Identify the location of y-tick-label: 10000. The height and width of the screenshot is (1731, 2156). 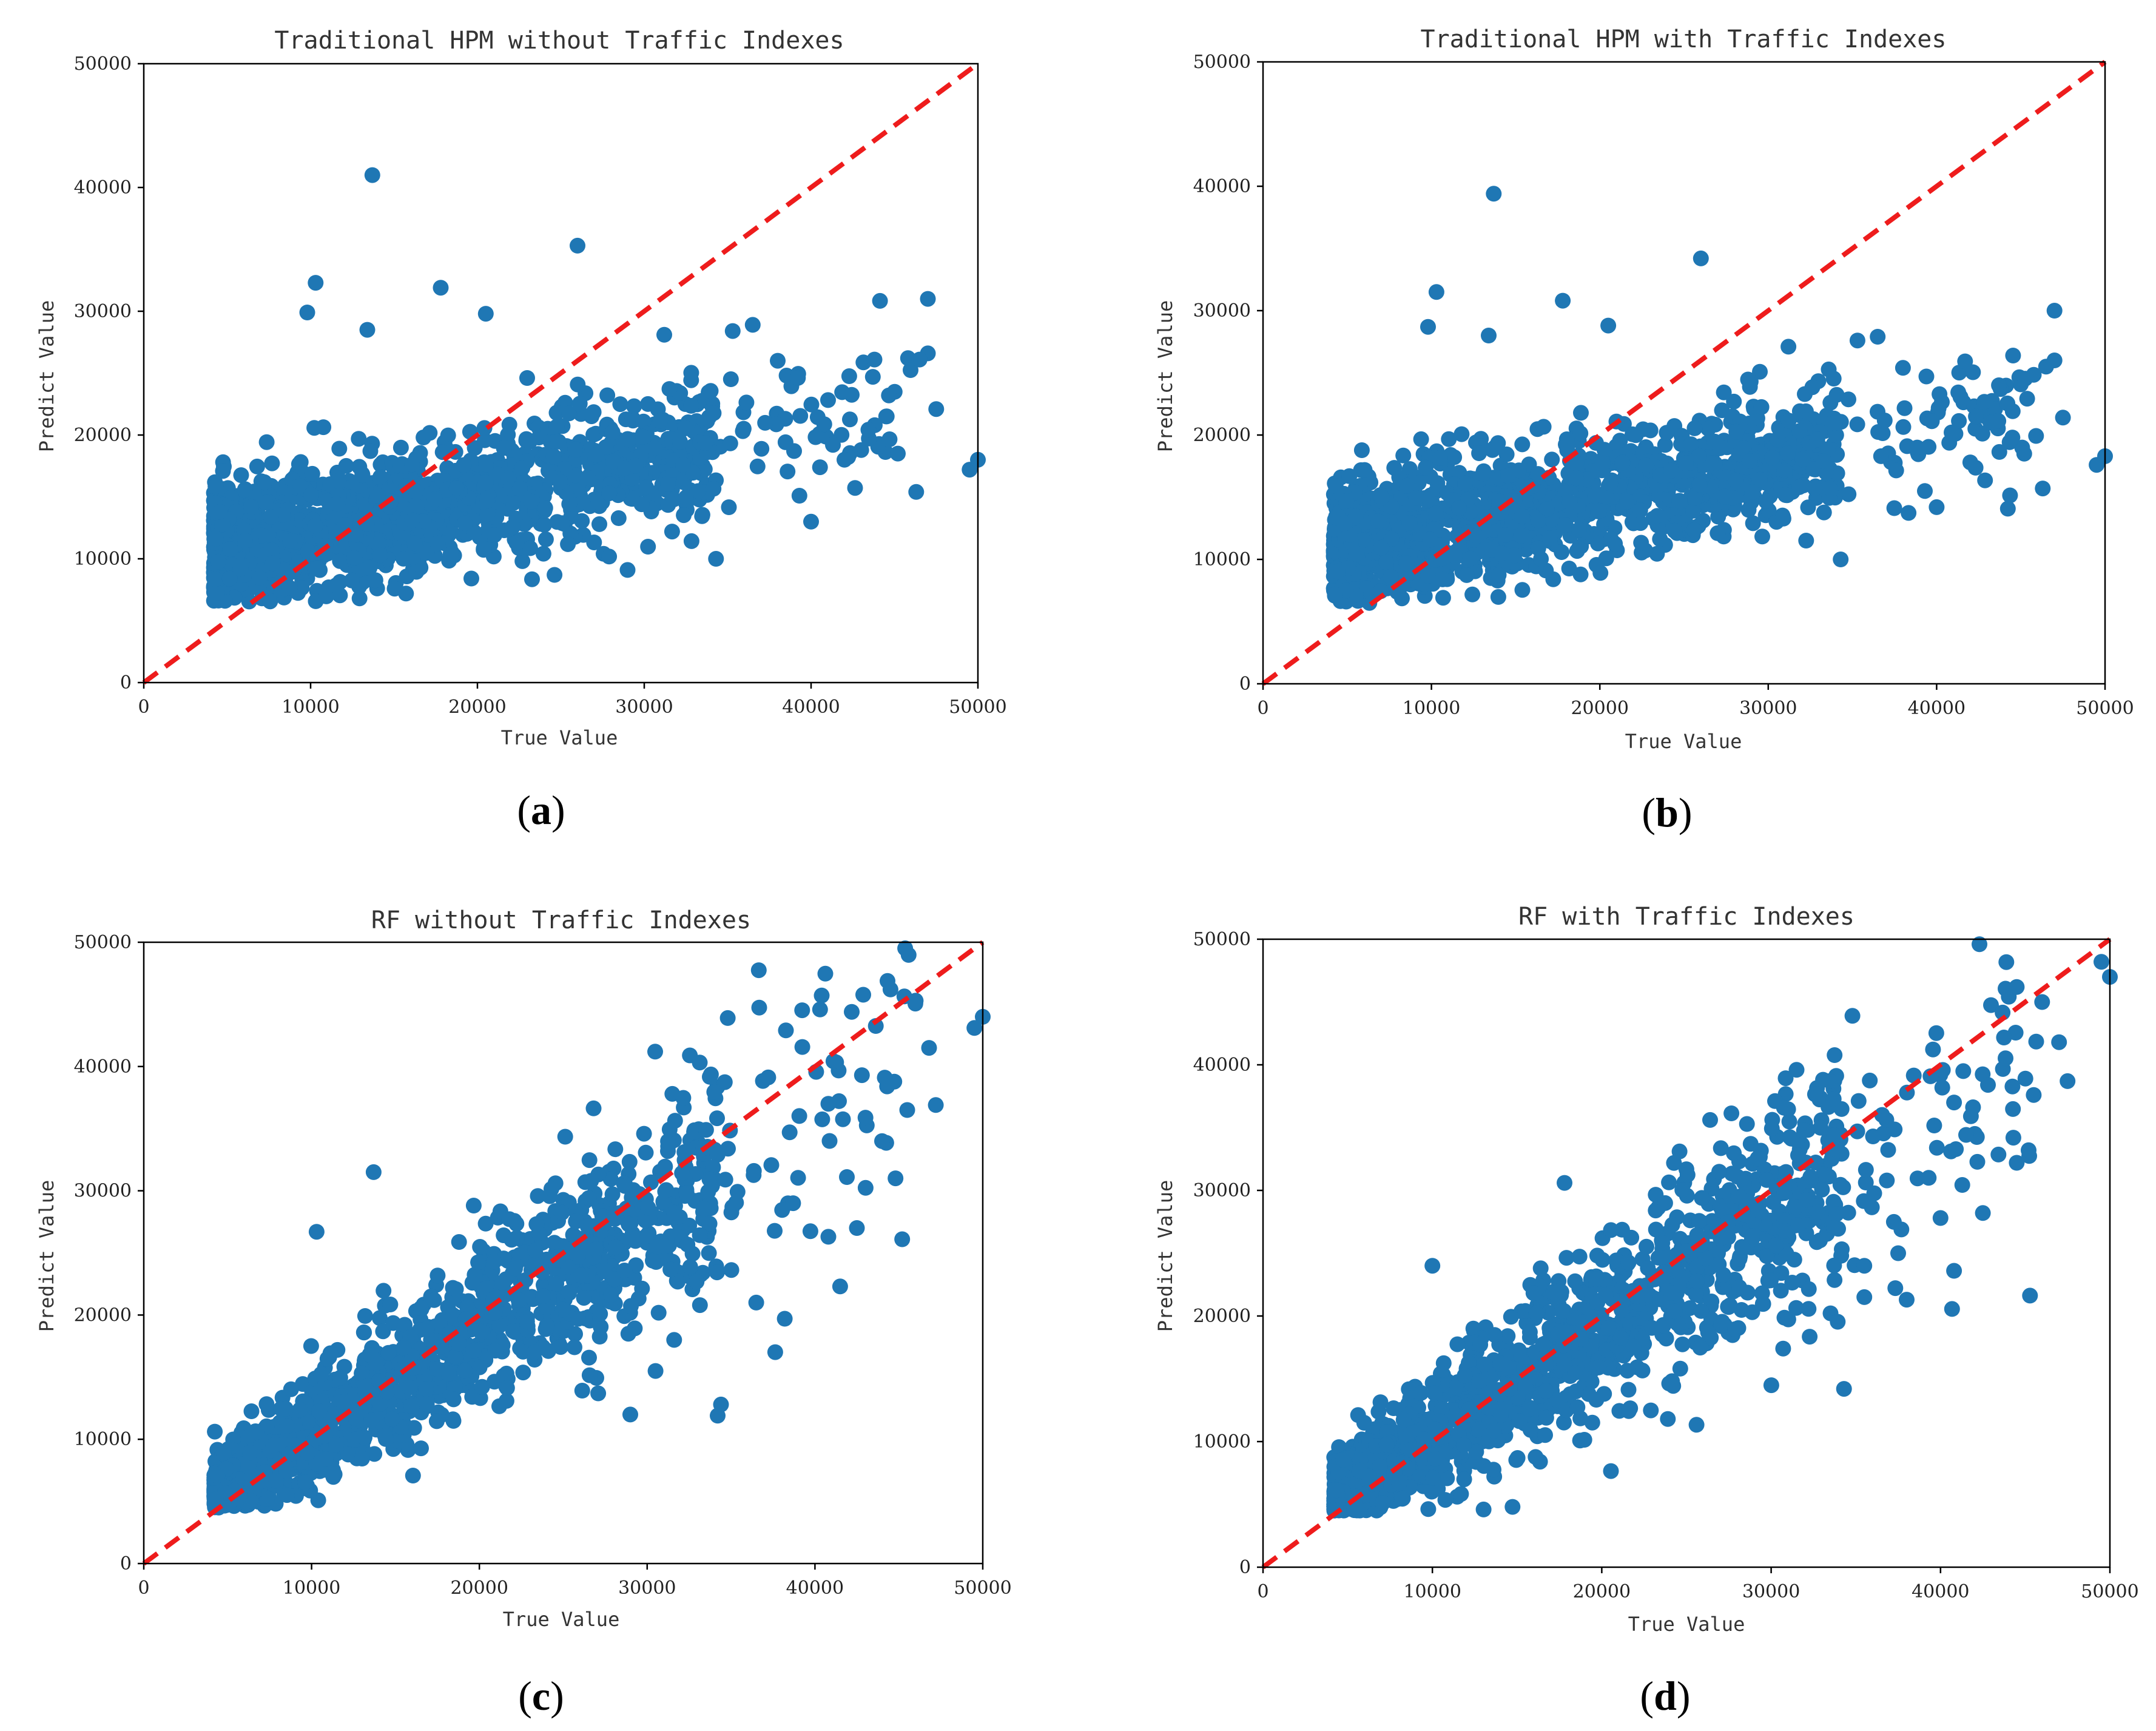
(1222, 1442).